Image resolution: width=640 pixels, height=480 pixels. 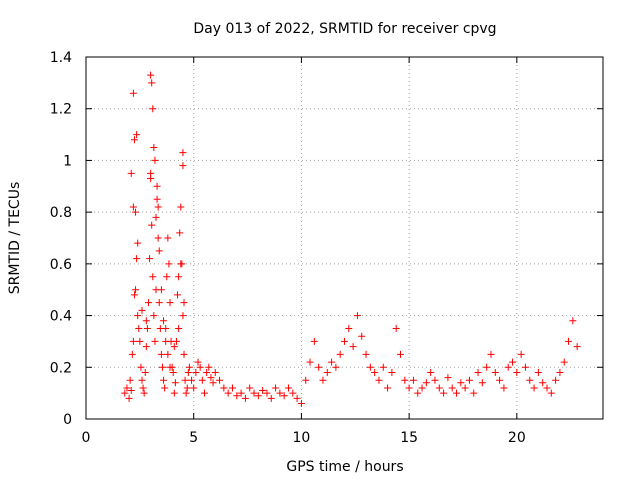 What do you see at coordinates (302, 438) in the screenshot?
I see `x-tick-label: 10` at bounding box center [302, 438].